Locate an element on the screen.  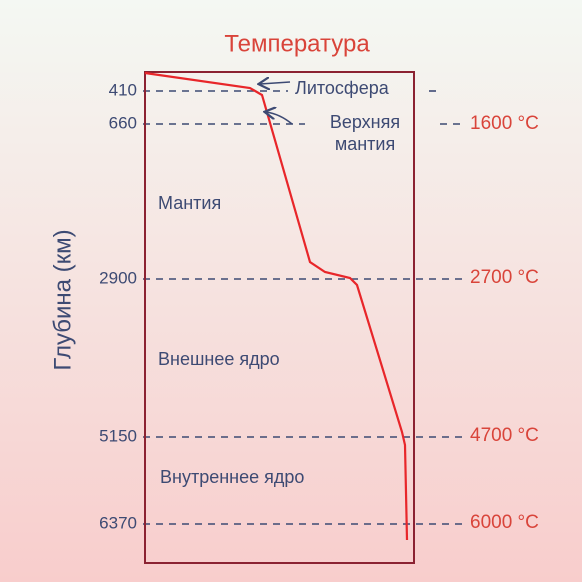
temperature-label: 2700 °C is located at coordinates (504, 277).